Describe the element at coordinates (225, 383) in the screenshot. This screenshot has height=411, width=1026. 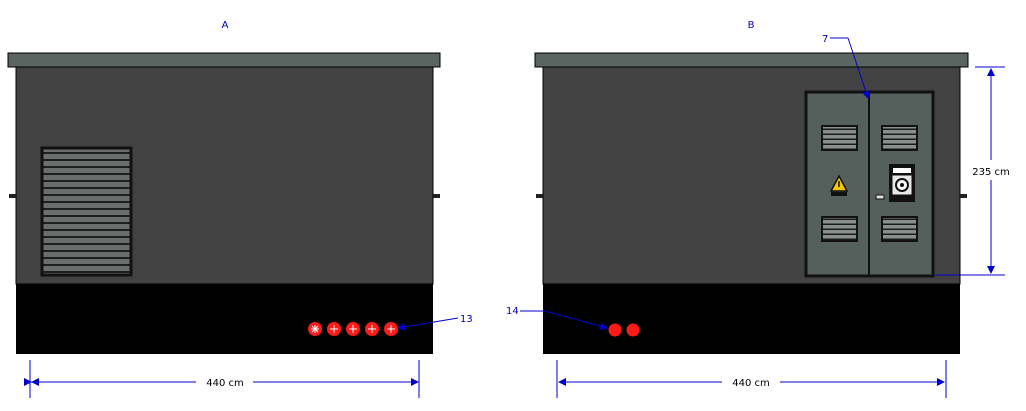
I see `width-dimension-a: 440 cm` at that location.